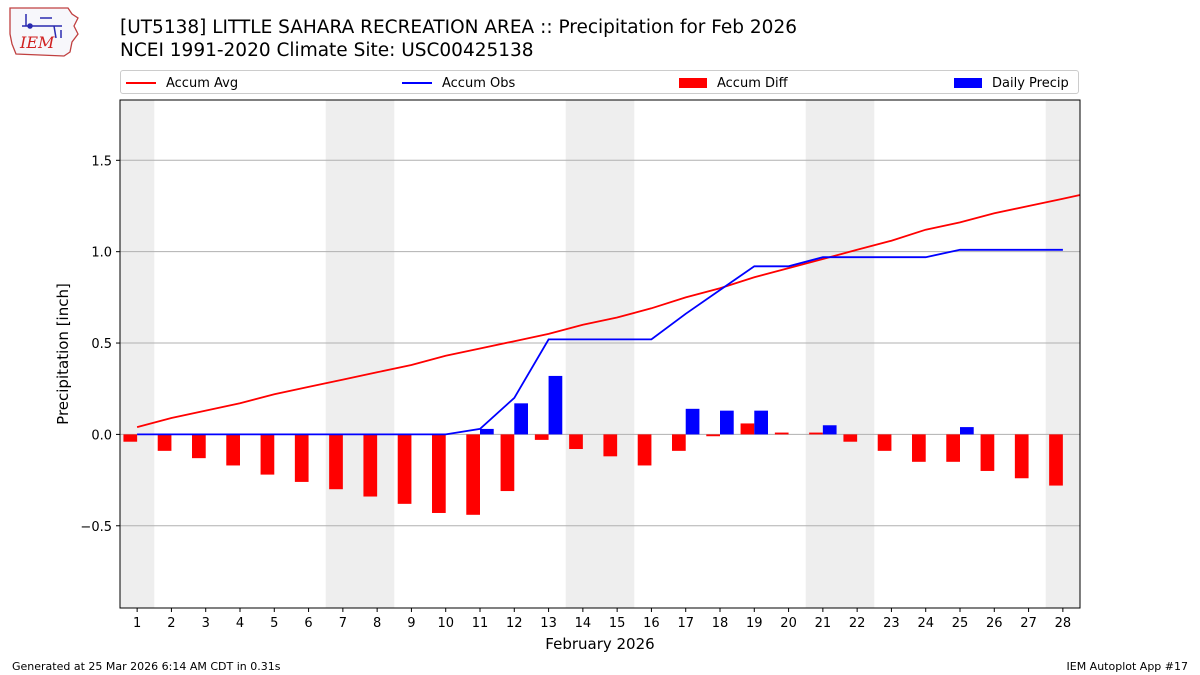  What do you see at coordinates (377, 623) in the screenshot?
I see `x-tick-label-8: 8` at bounding box center [377, 623].